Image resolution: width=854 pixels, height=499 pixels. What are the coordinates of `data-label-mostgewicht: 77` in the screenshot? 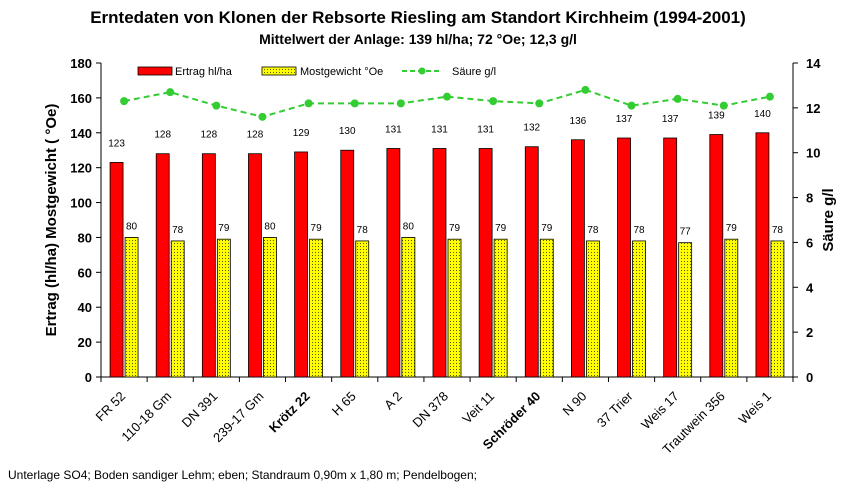 It's located at (686, 232).